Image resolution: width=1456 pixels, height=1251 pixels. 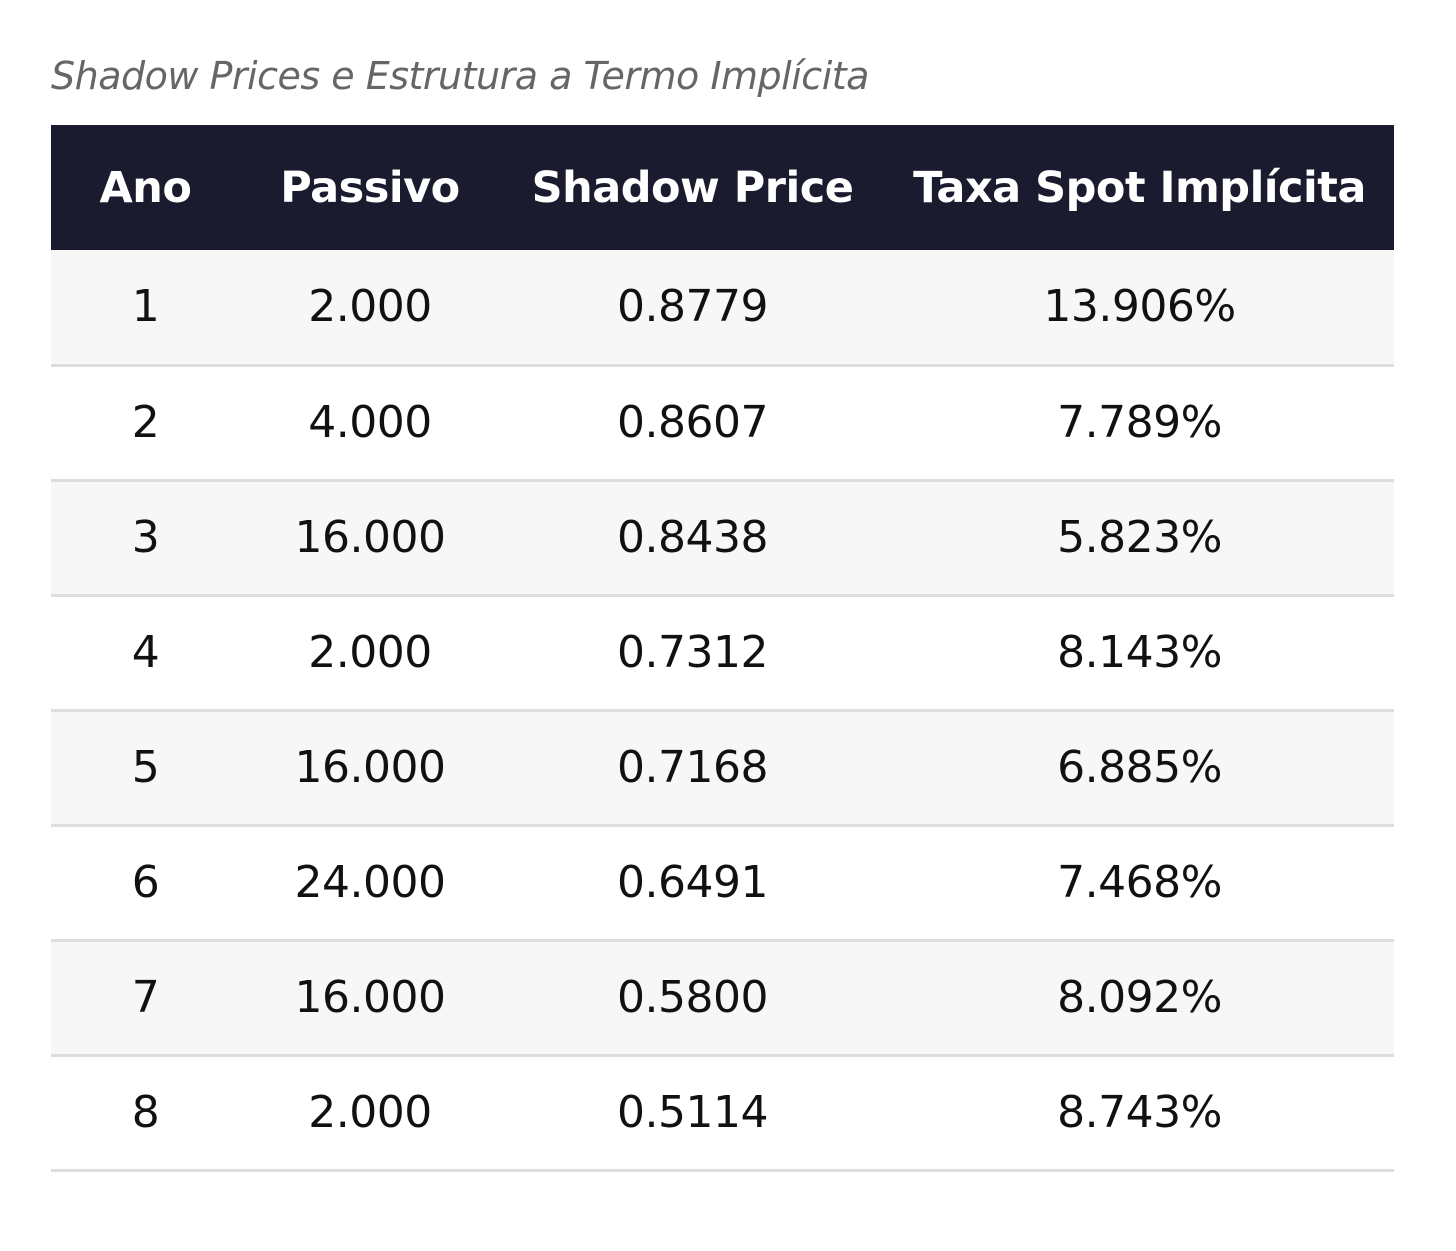 I want to click on table-row: 2 4.000 0.8607 7.789%, so click(x=722, y=422).